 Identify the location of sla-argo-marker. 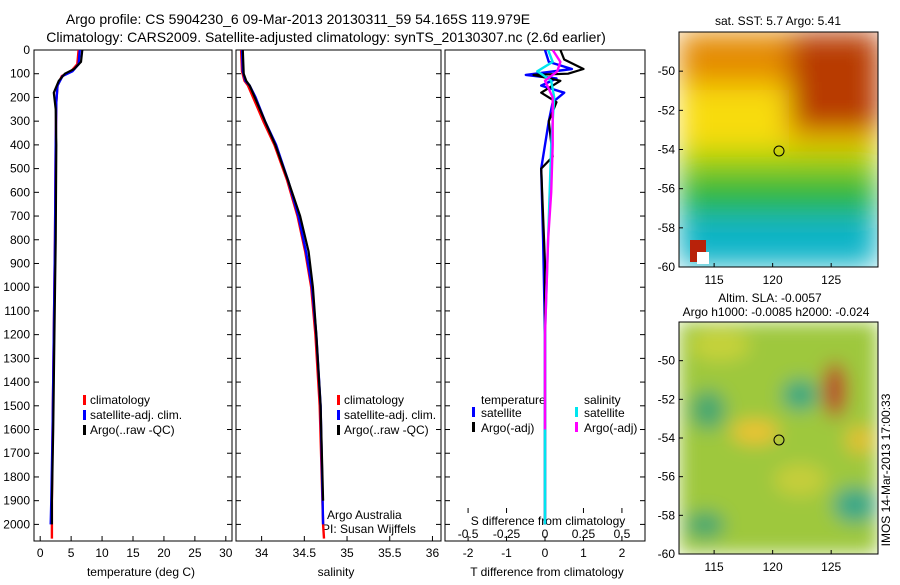
(779, 440).